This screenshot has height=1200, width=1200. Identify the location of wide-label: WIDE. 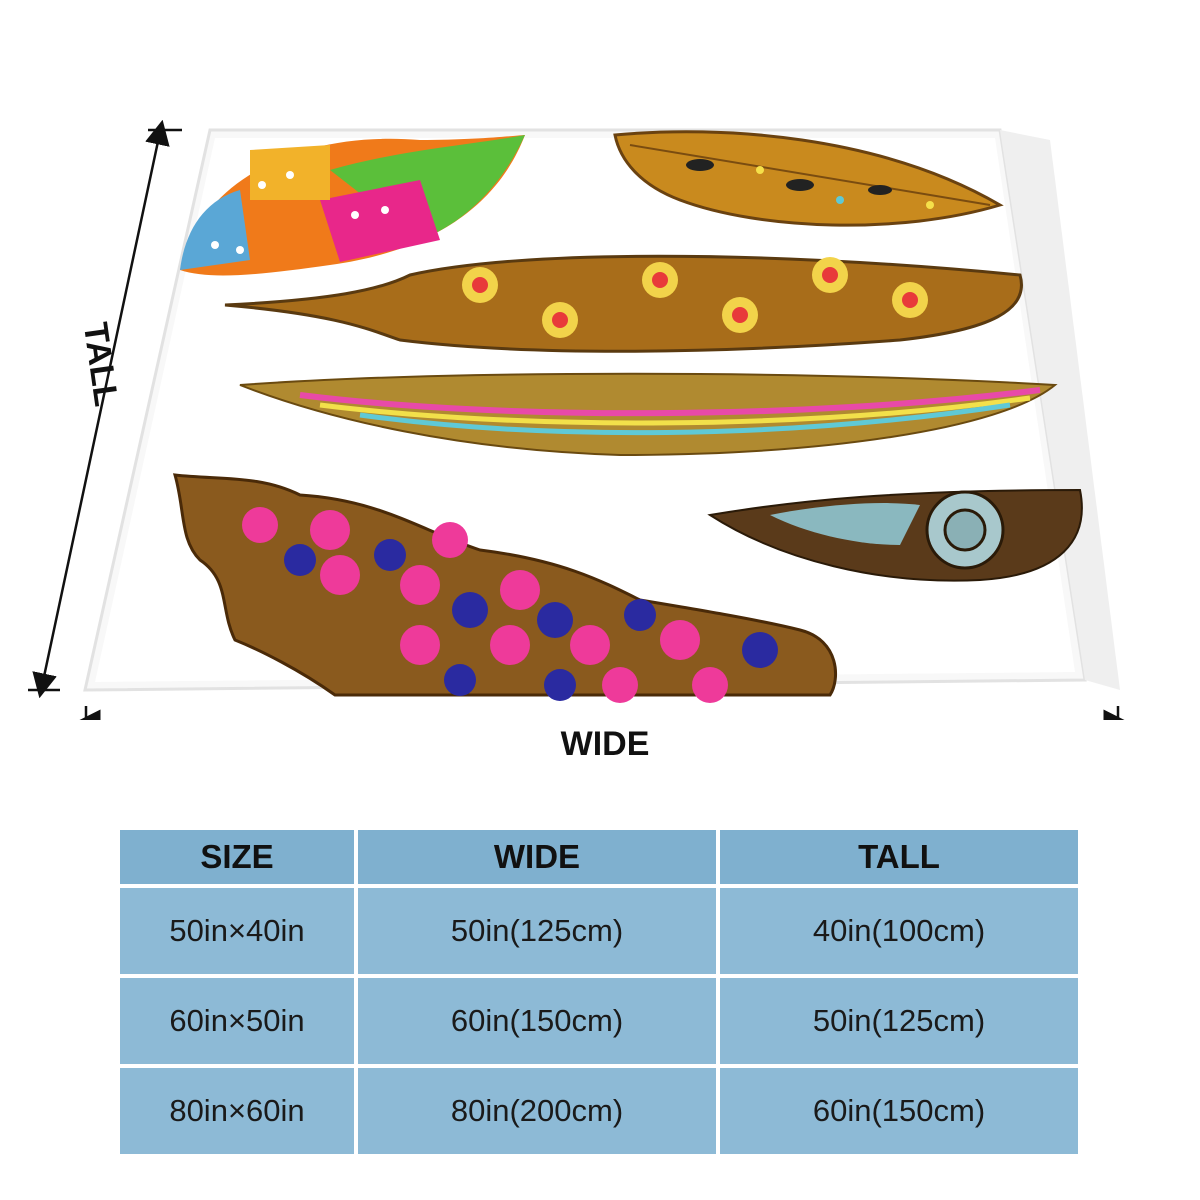
(605, 744).